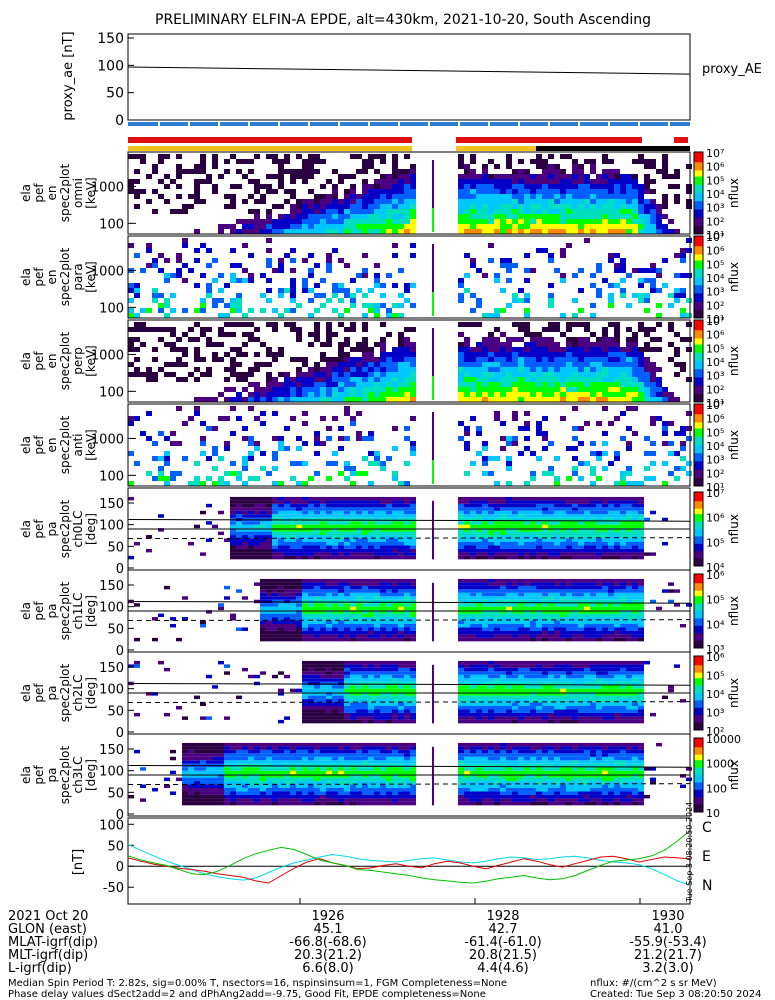 The height and width of the screenshot is (1000, 775). I want to click on colorbar-frame, so click(698, 445).